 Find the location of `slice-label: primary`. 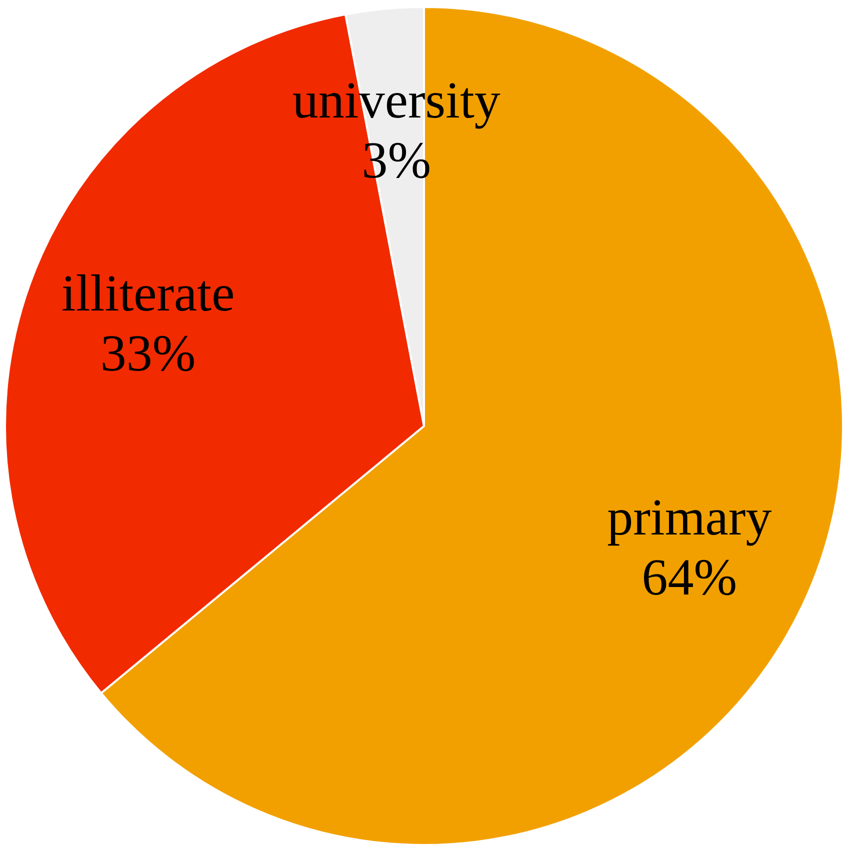

slice-label: primary is located at coordinates (689, 518).